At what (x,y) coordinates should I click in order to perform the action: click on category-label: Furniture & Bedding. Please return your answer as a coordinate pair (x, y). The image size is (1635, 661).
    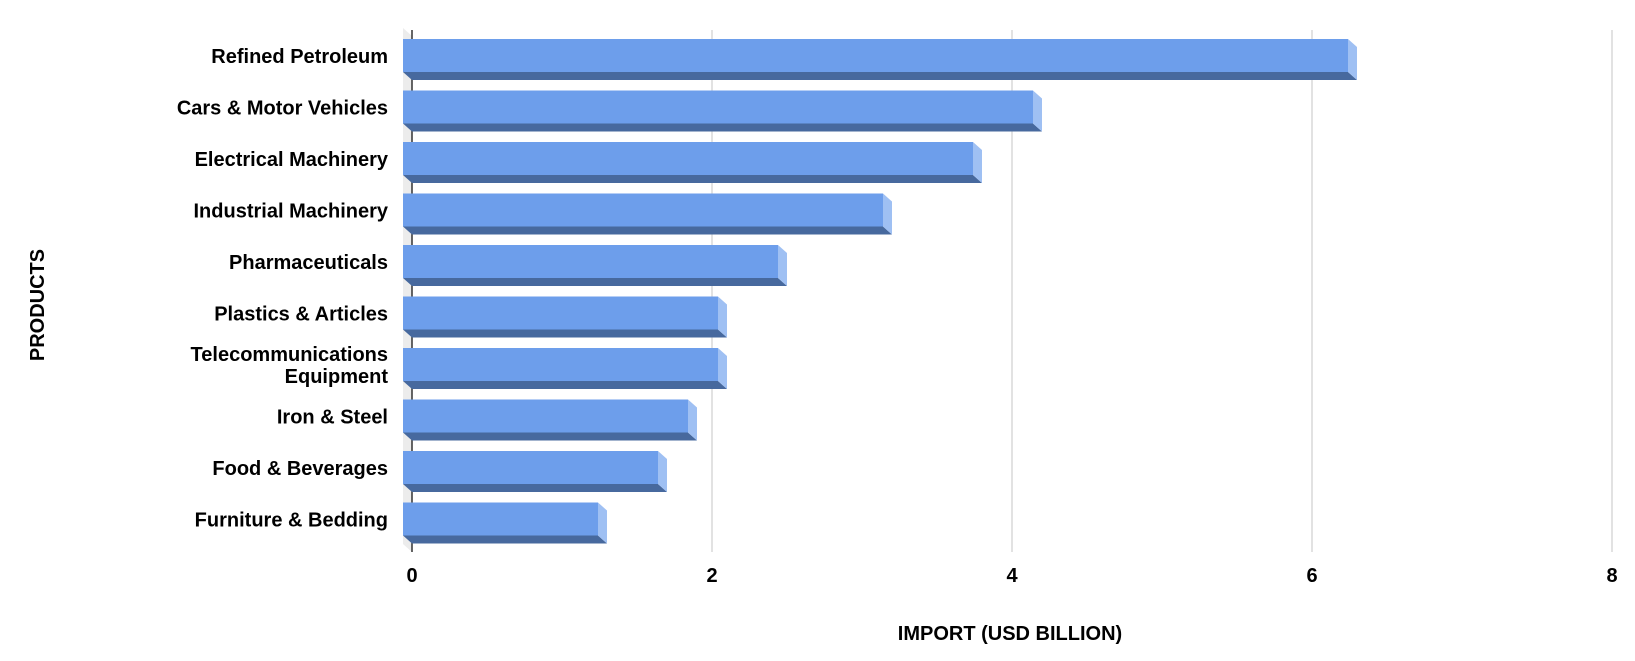
    Looking at the image, I should click on (291, 521).